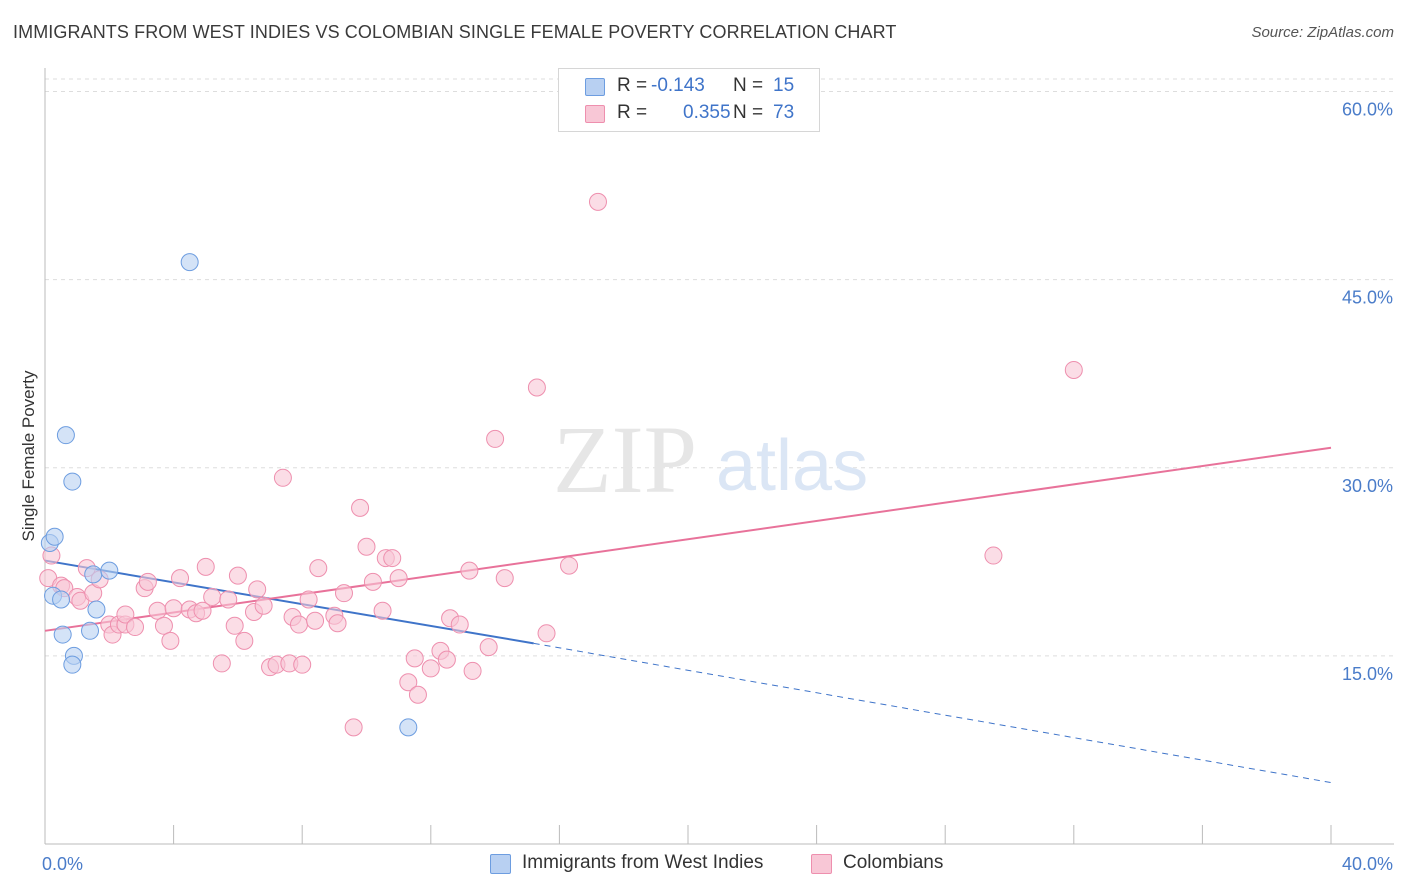  What do you see at coordinates (689, 100) in the screenshot?
I see `correlation-legend: R = -0.143 N = 15 R = 0.355 N = 73` at bounding box center [689, 100].